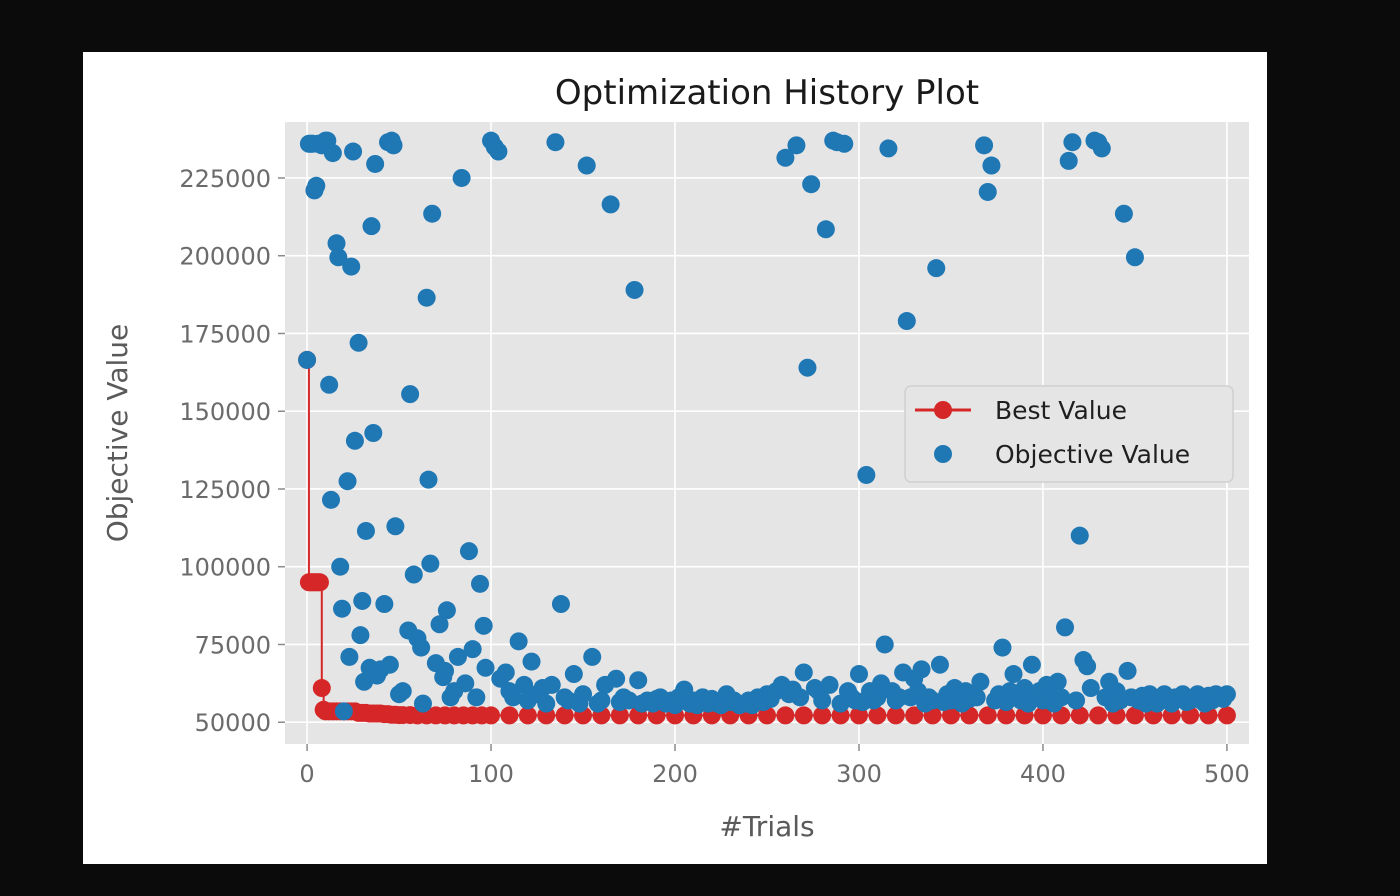 The height and width of the screenshot is (896, 1400). Describe the element at coordinates (766, 826) in the screenshot. I see `x-axis-label: #Trials` at that location.